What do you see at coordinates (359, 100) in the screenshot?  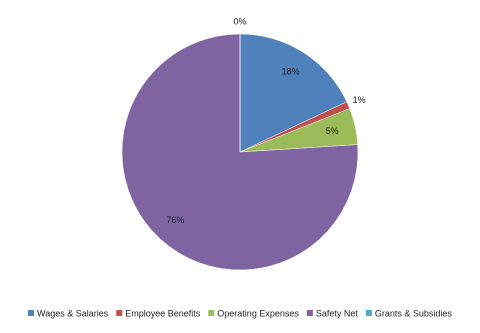 I see `data-label: 1%` at bounding box center [359, 100].